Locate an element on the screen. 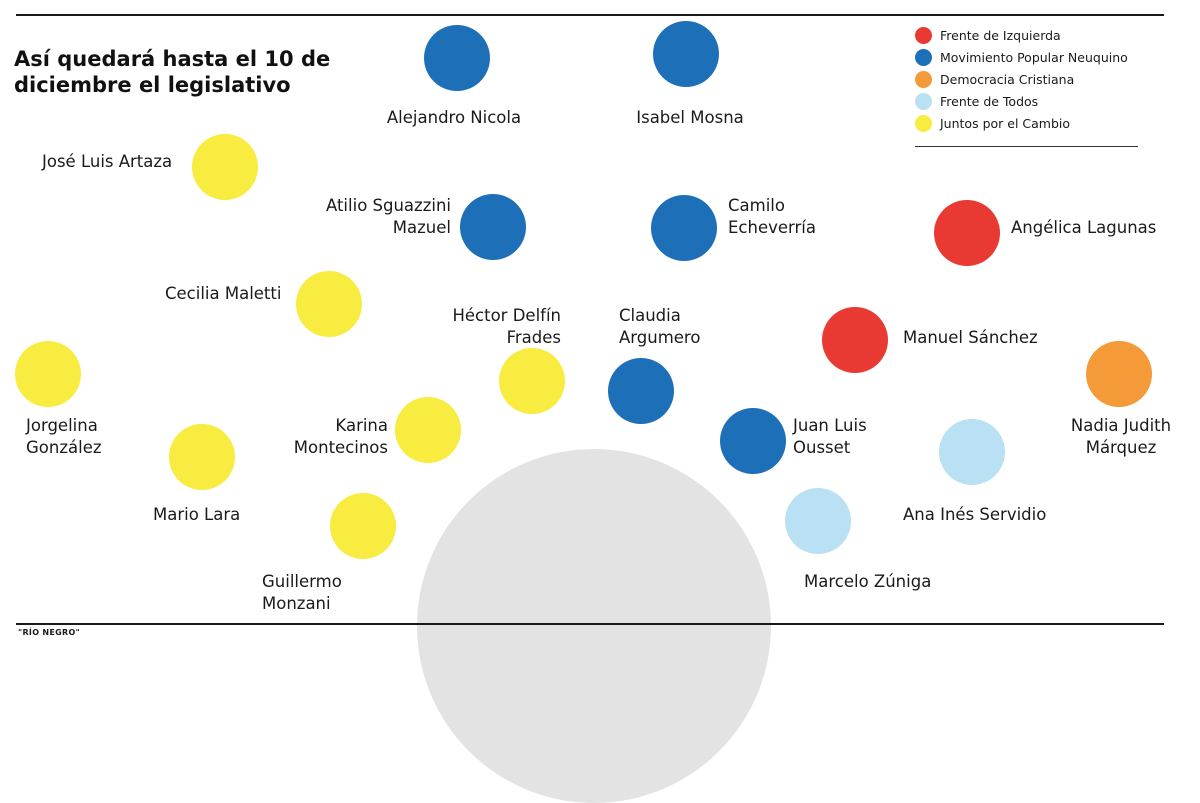  seat-claudia-argumero is located at coordinates (641, 391).